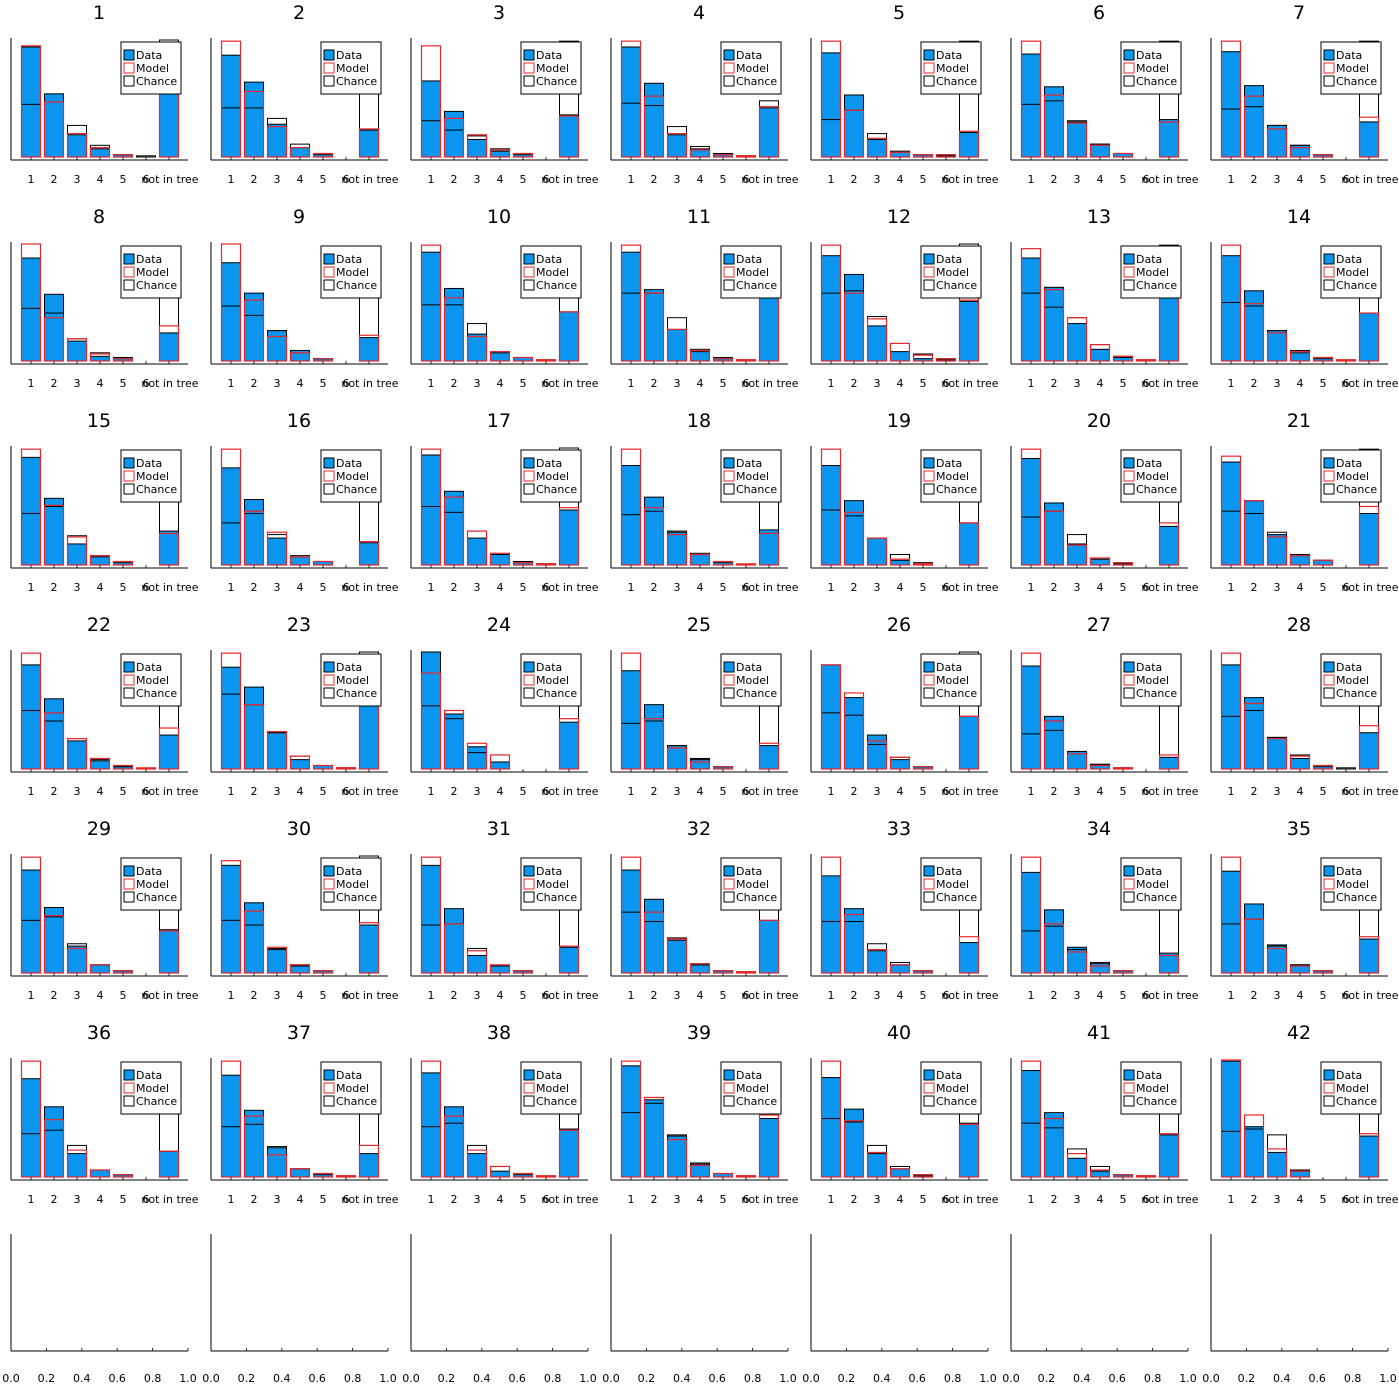 The image size is (1399, 1400). I want to click on x-tick-label: 0.0, so click(811, 1378).